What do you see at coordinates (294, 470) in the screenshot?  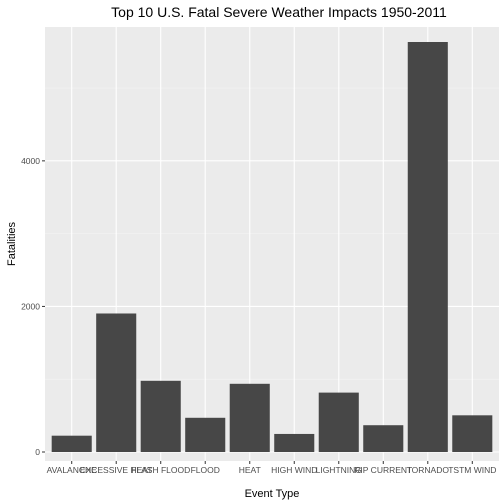 I see `x-tick-label: HIGH WIND` at bounding box center [294, 470].